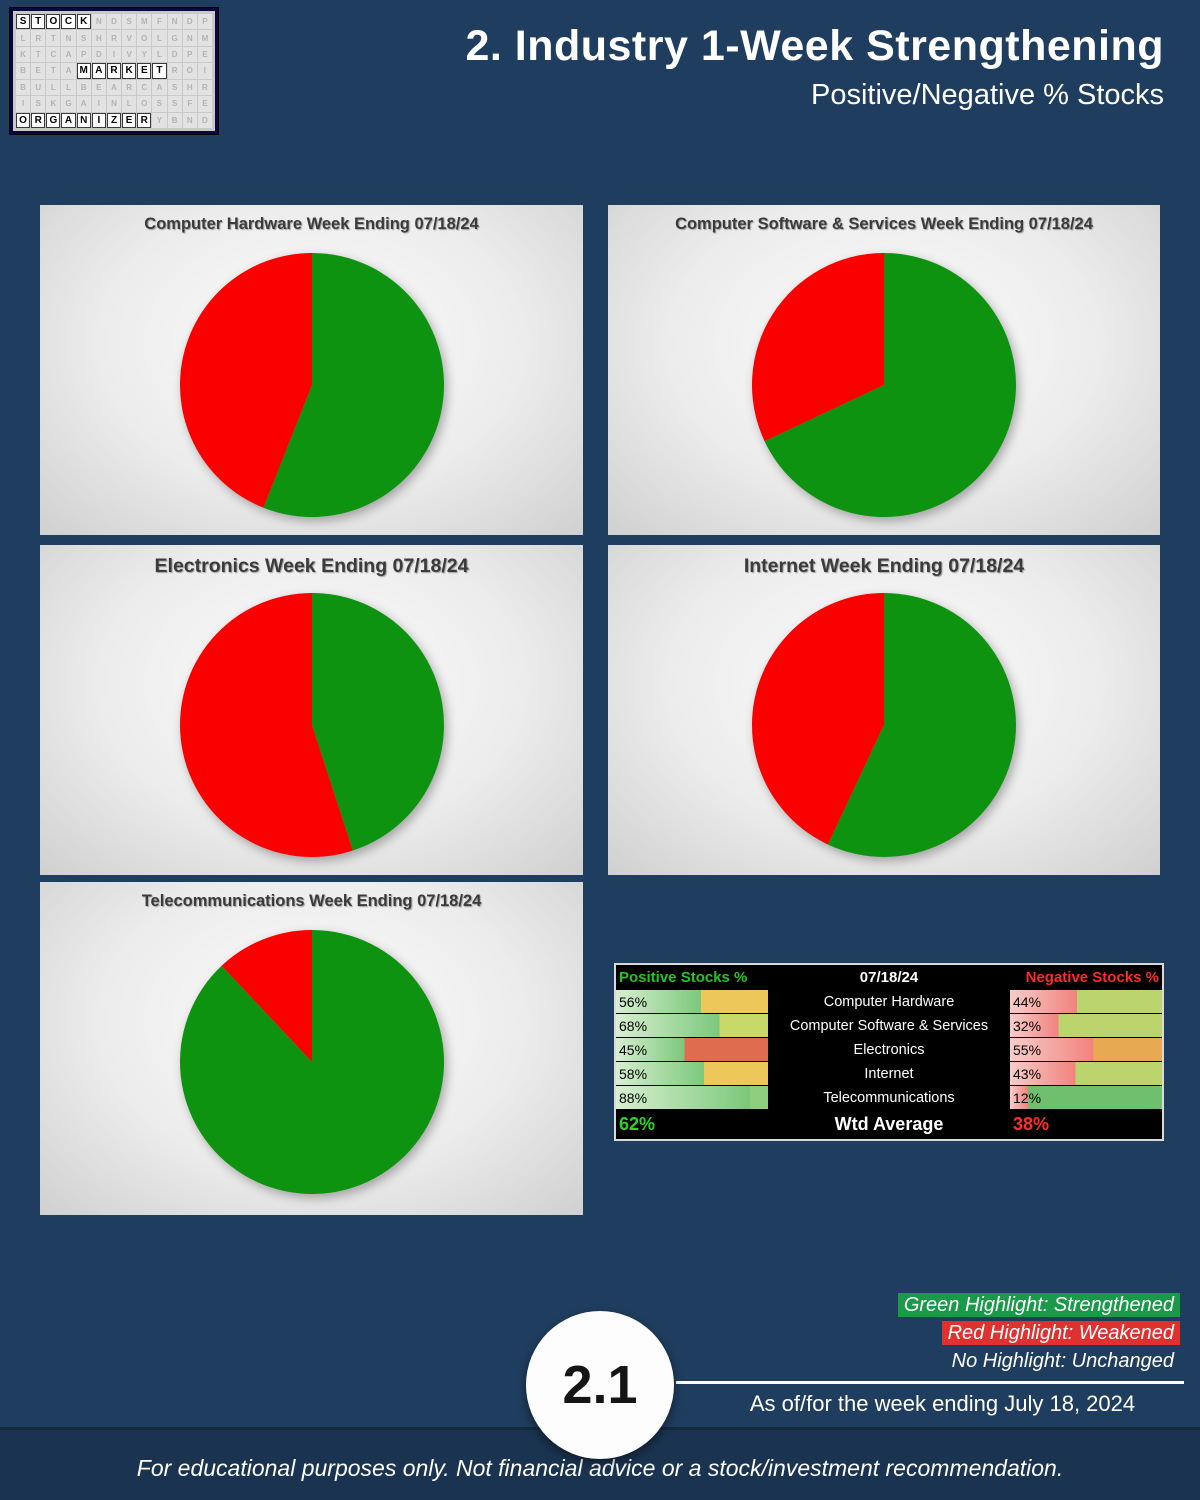 The image size is (1200, 1500). I want to click on logo-letter-cell: C, so click(68, 22).